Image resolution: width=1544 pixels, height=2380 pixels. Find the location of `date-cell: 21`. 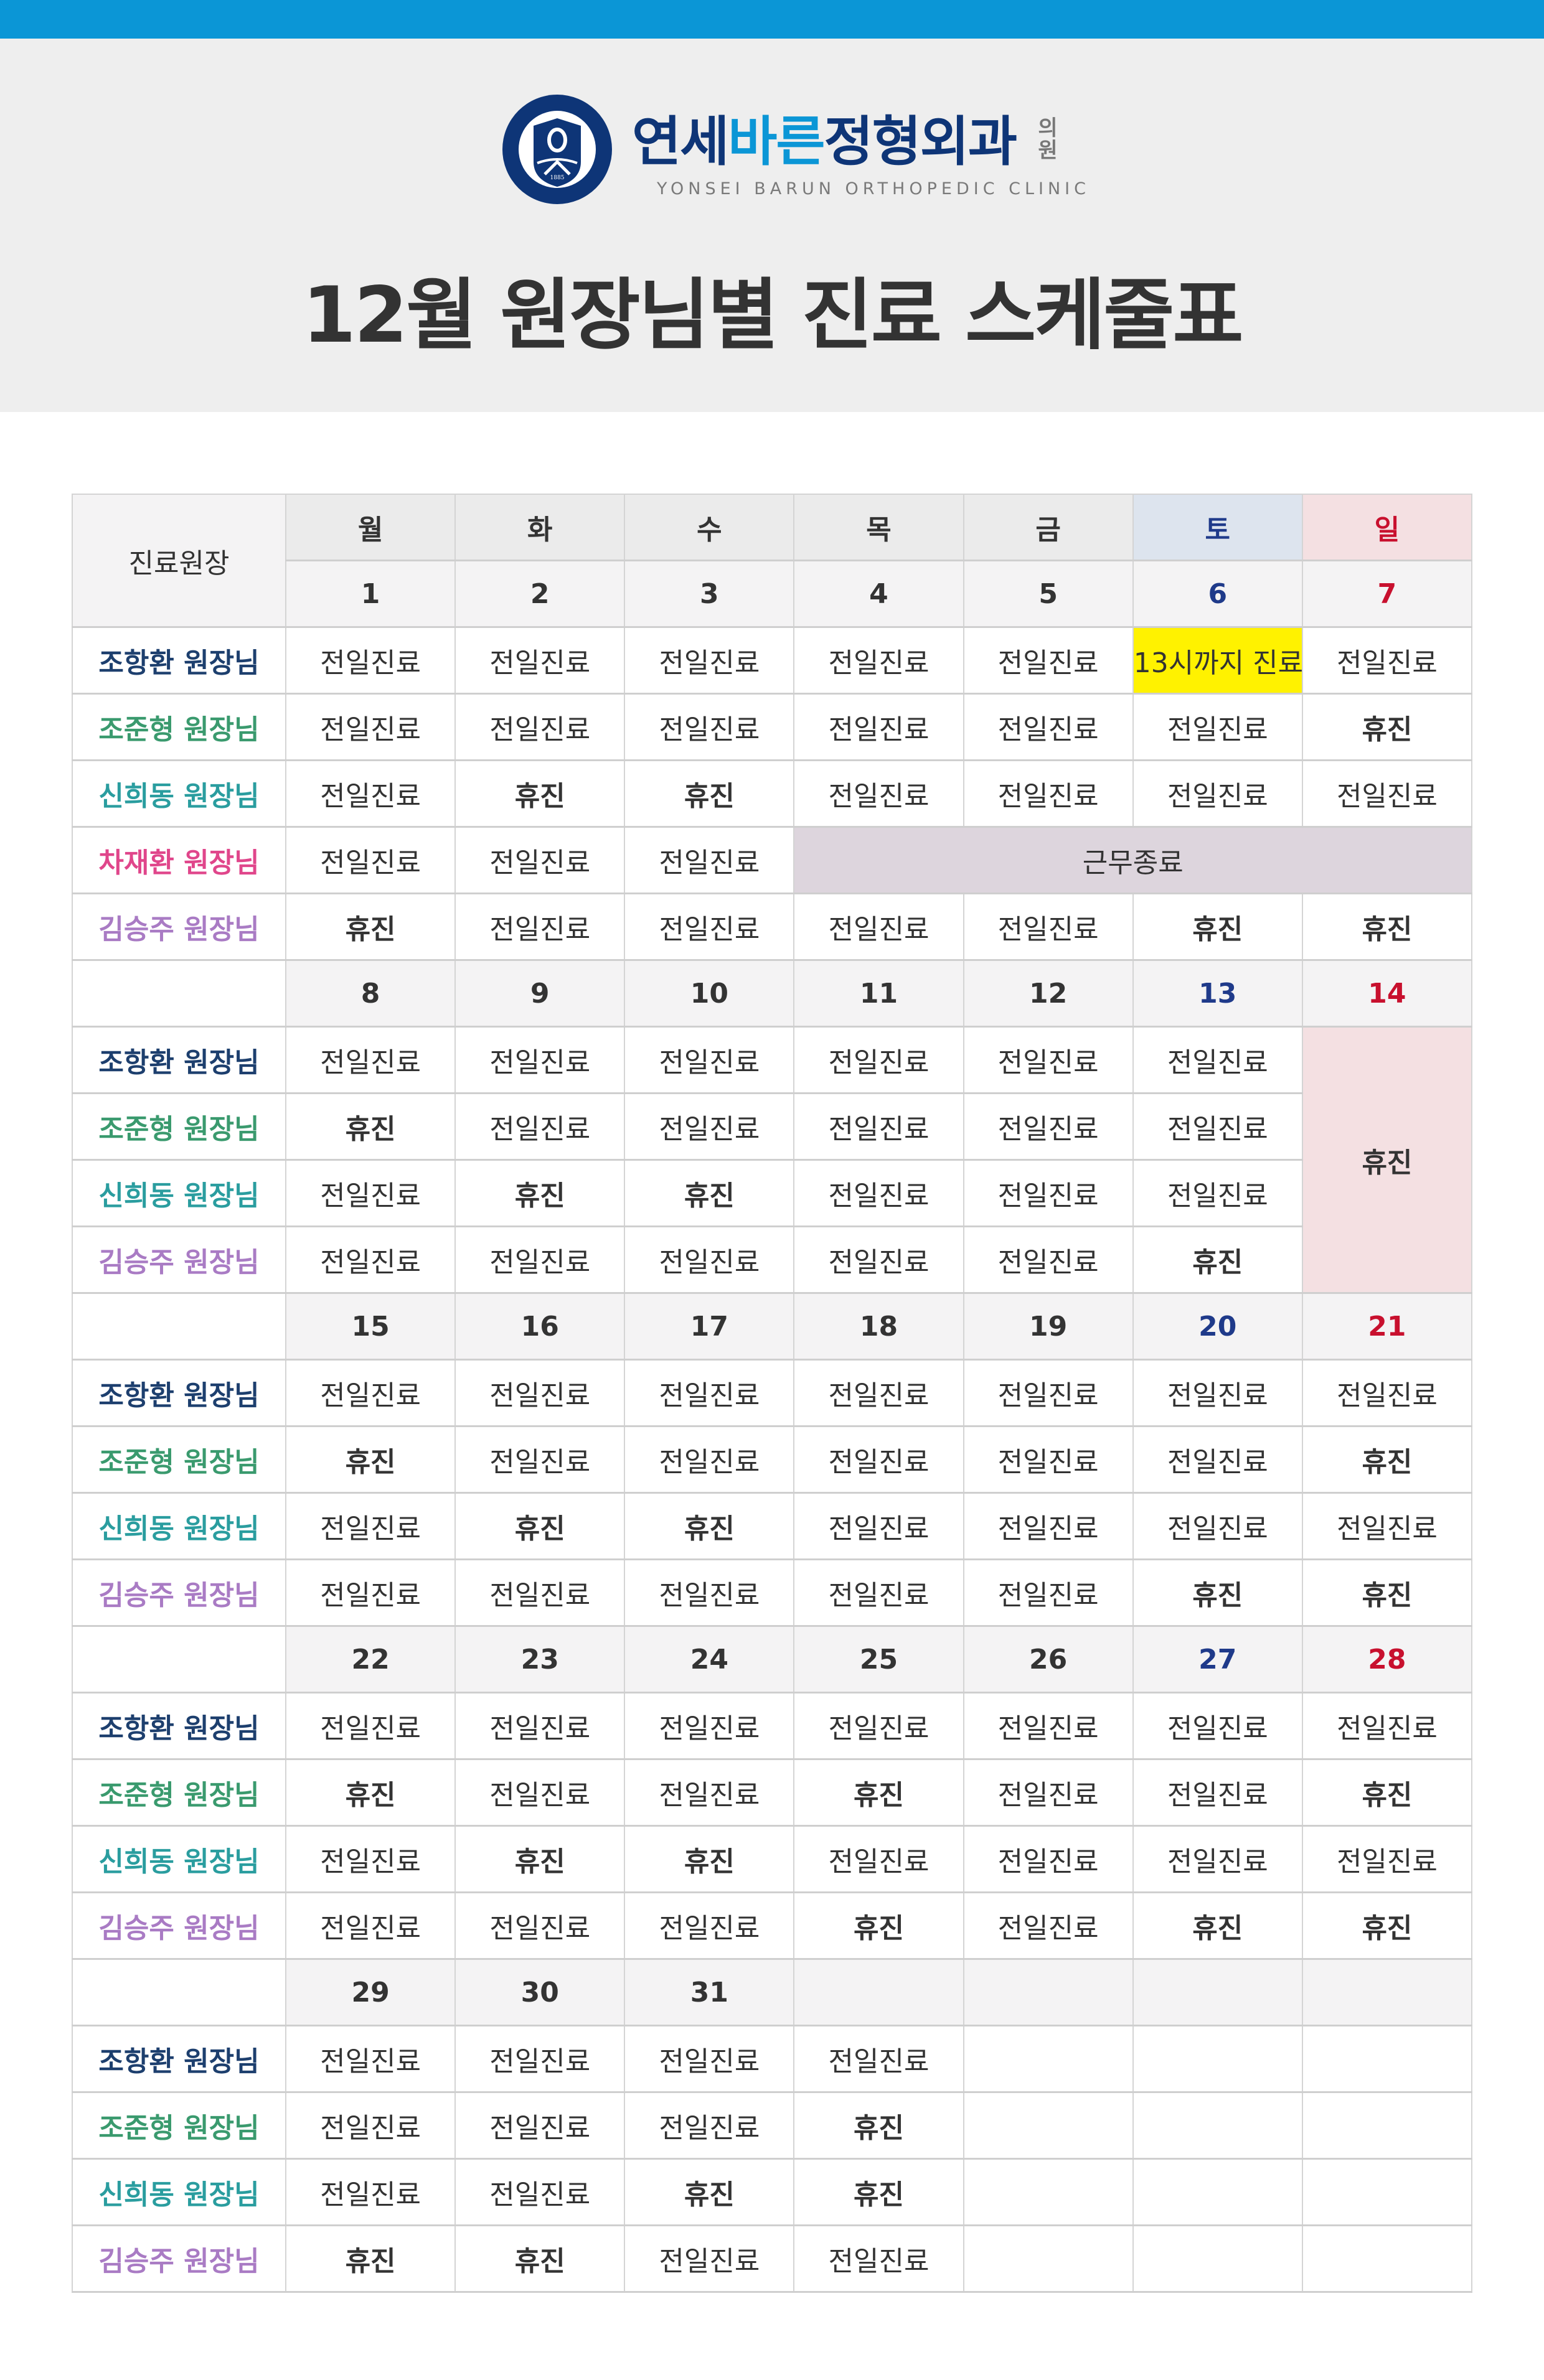

date-cell: 21 is located at coordinates (1387, 1327).